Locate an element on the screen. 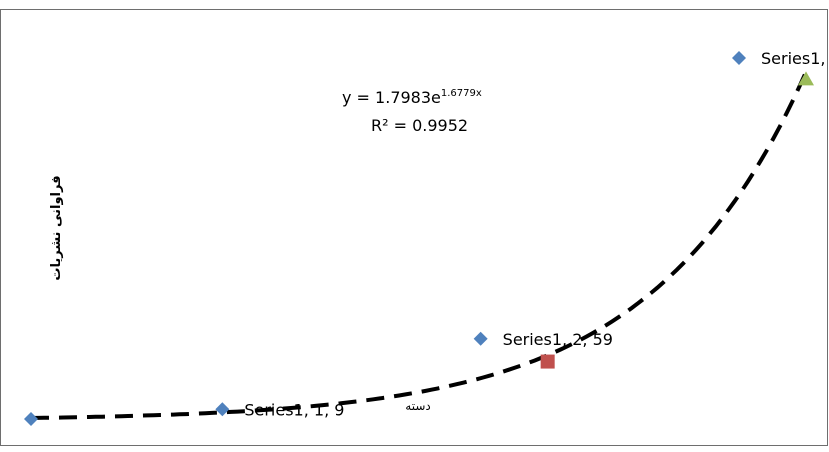  data-label-1: Series1, 1, 9 is located at coordinates (294, 409).